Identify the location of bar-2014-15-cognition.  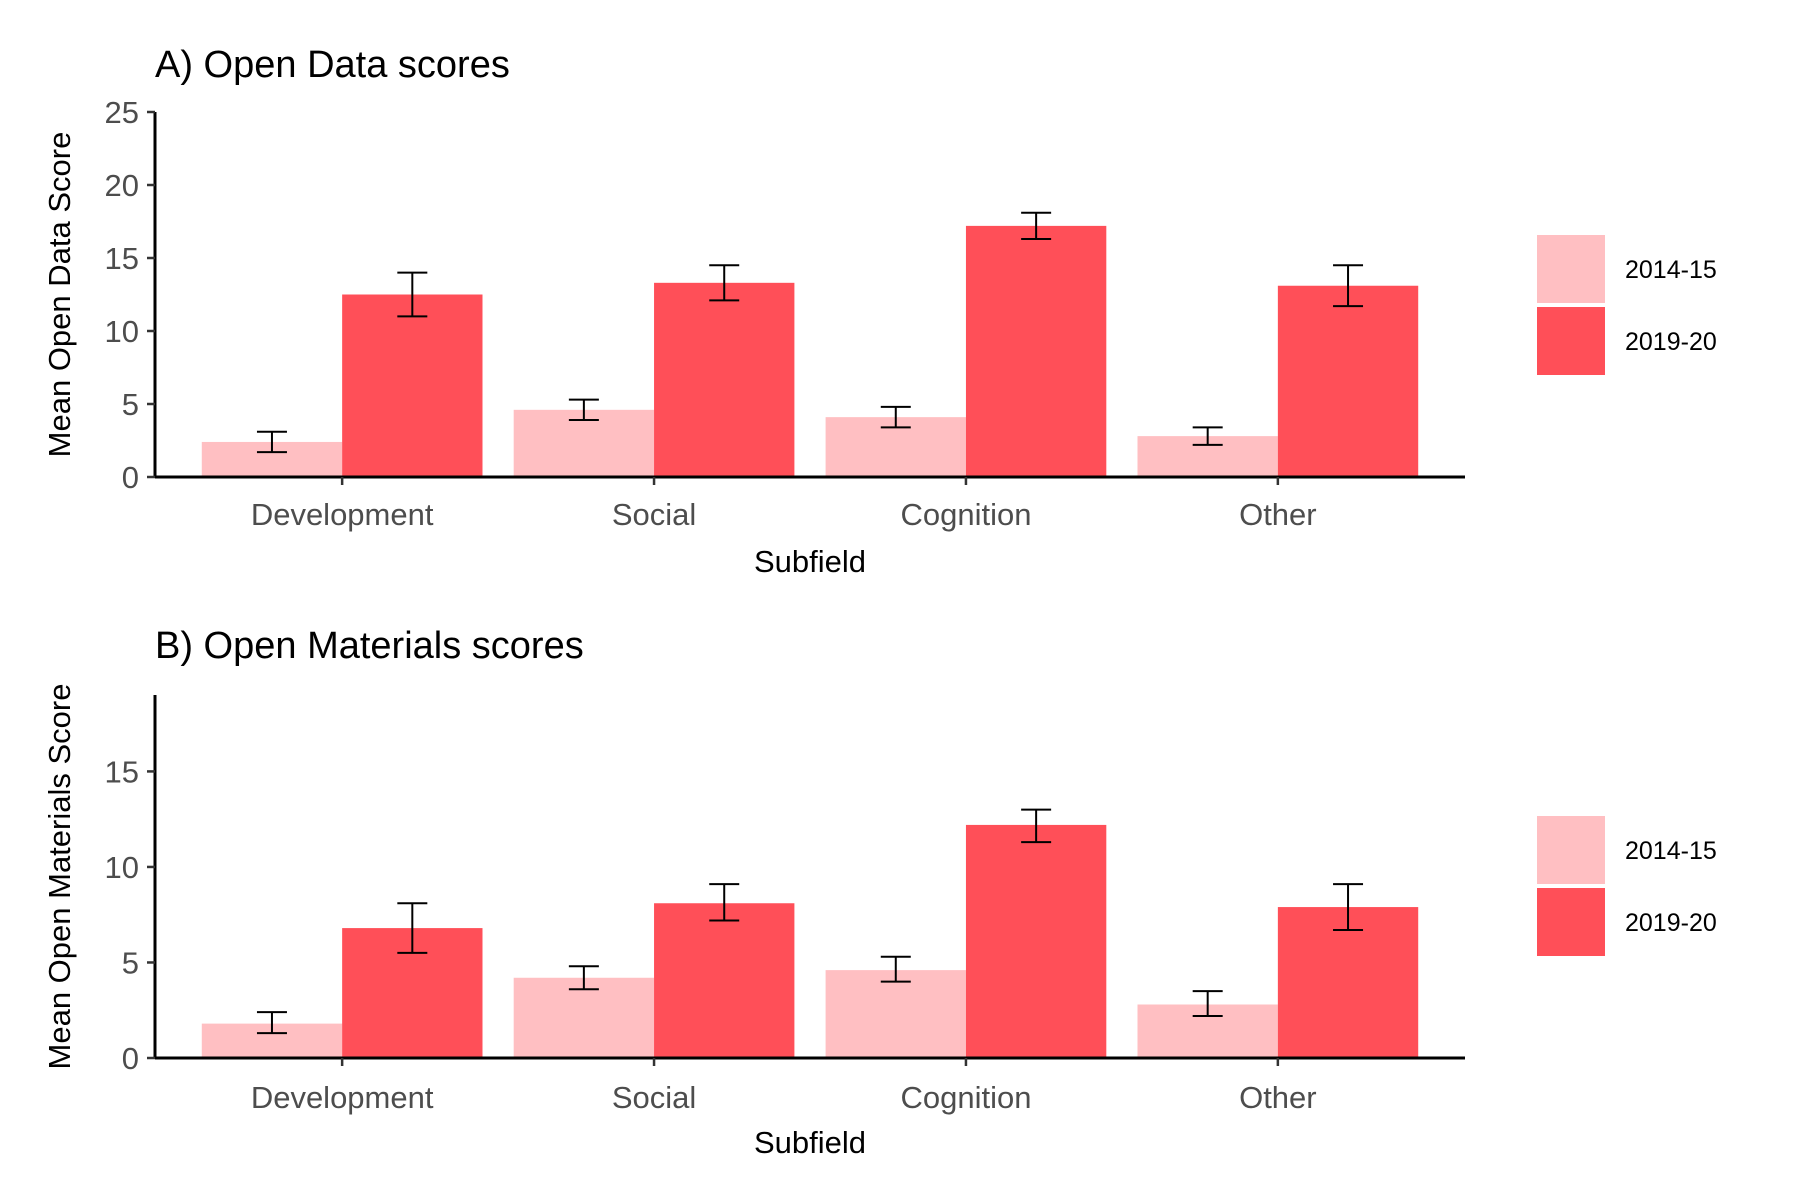
(895, 1014).